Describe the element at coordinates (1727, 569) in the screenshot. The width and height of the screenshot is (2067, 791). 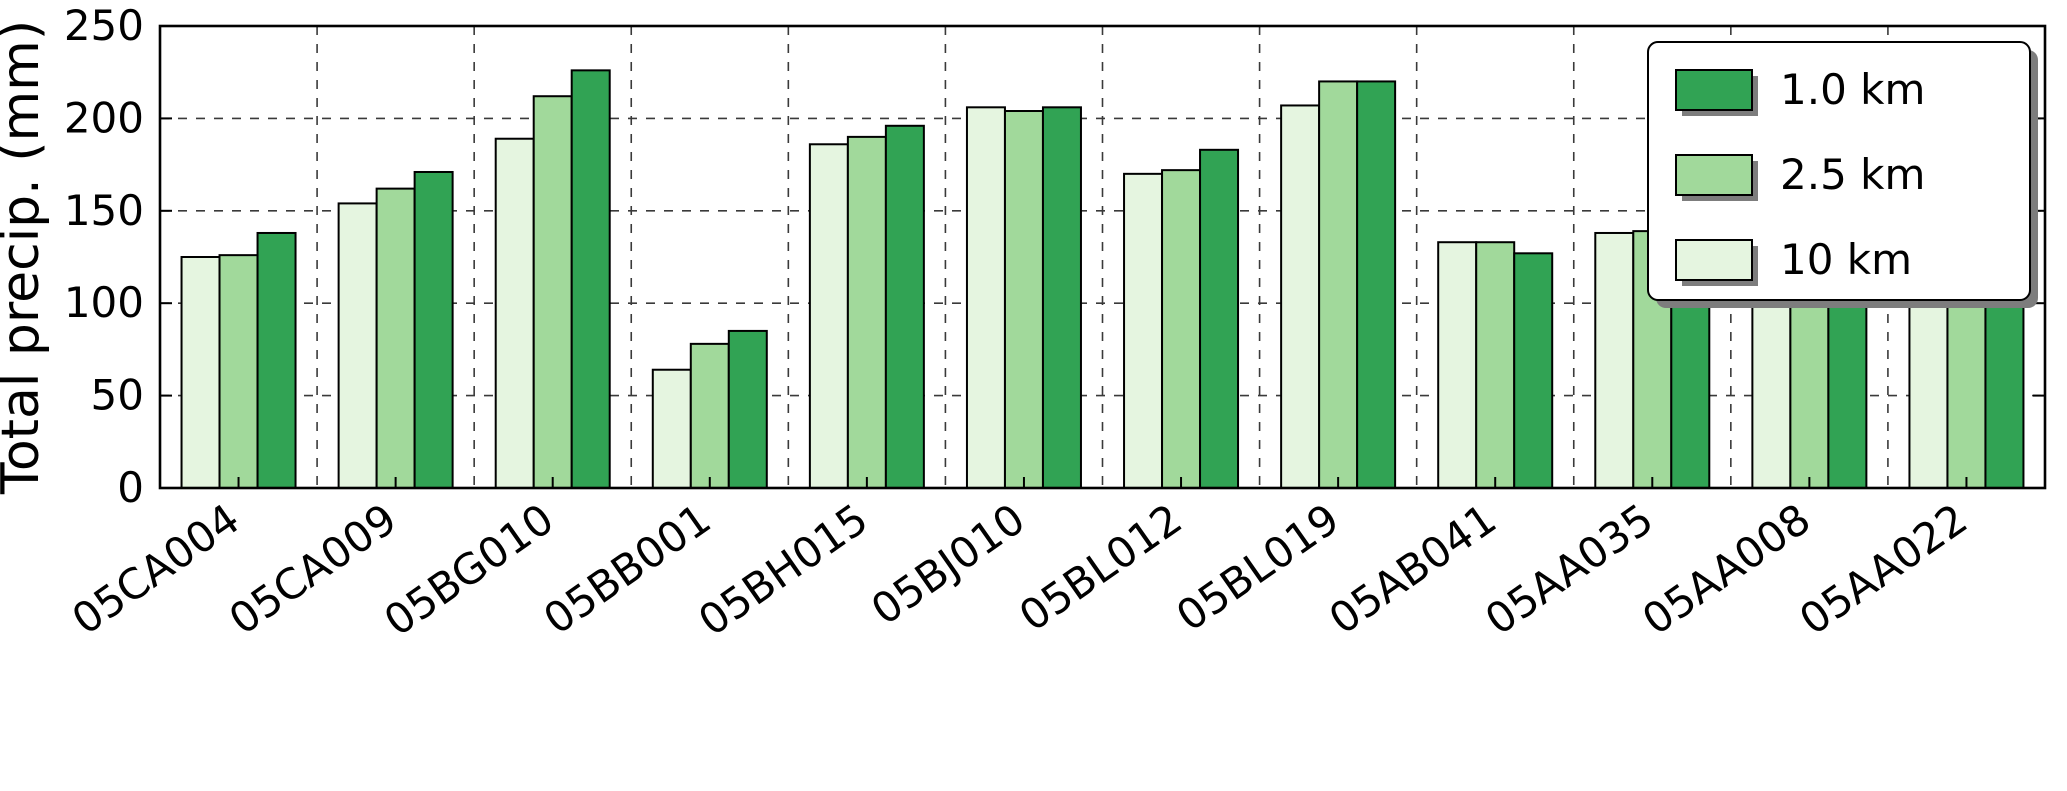
I see `x-tick-label: 05AA008` at that location.